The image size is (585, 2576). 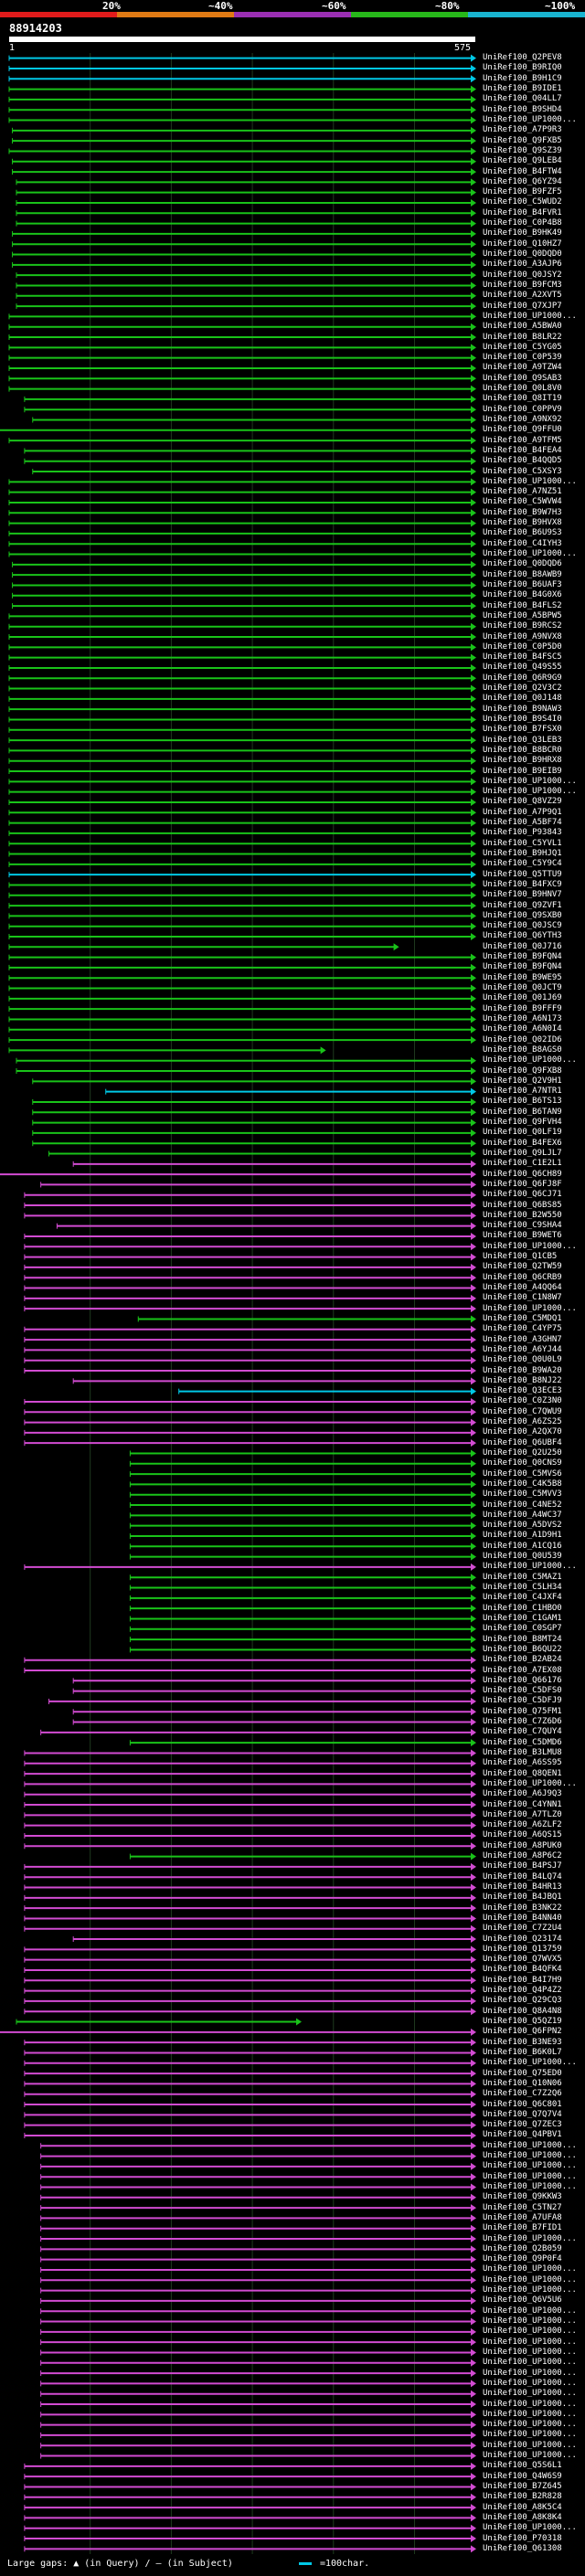 I want to click on subject-label: UniRef100_Q6YTH3, so click(x=522, y=936).